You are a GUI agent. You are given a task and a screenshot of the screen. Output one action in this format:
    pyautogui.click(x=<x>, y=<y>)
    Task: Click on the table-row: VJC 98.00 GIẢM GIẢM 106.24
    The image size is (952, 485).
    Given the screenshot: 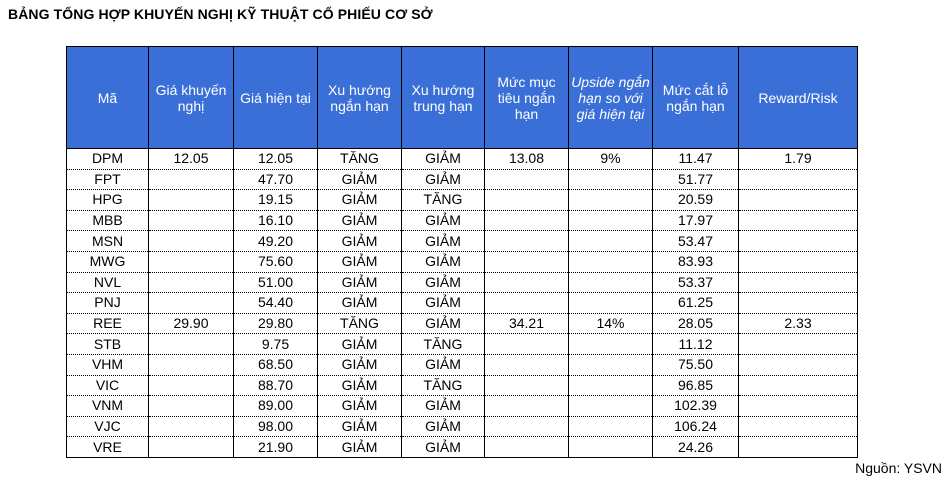 What is the action you would take?
    pyautogui.click(x=462, y=426)
    